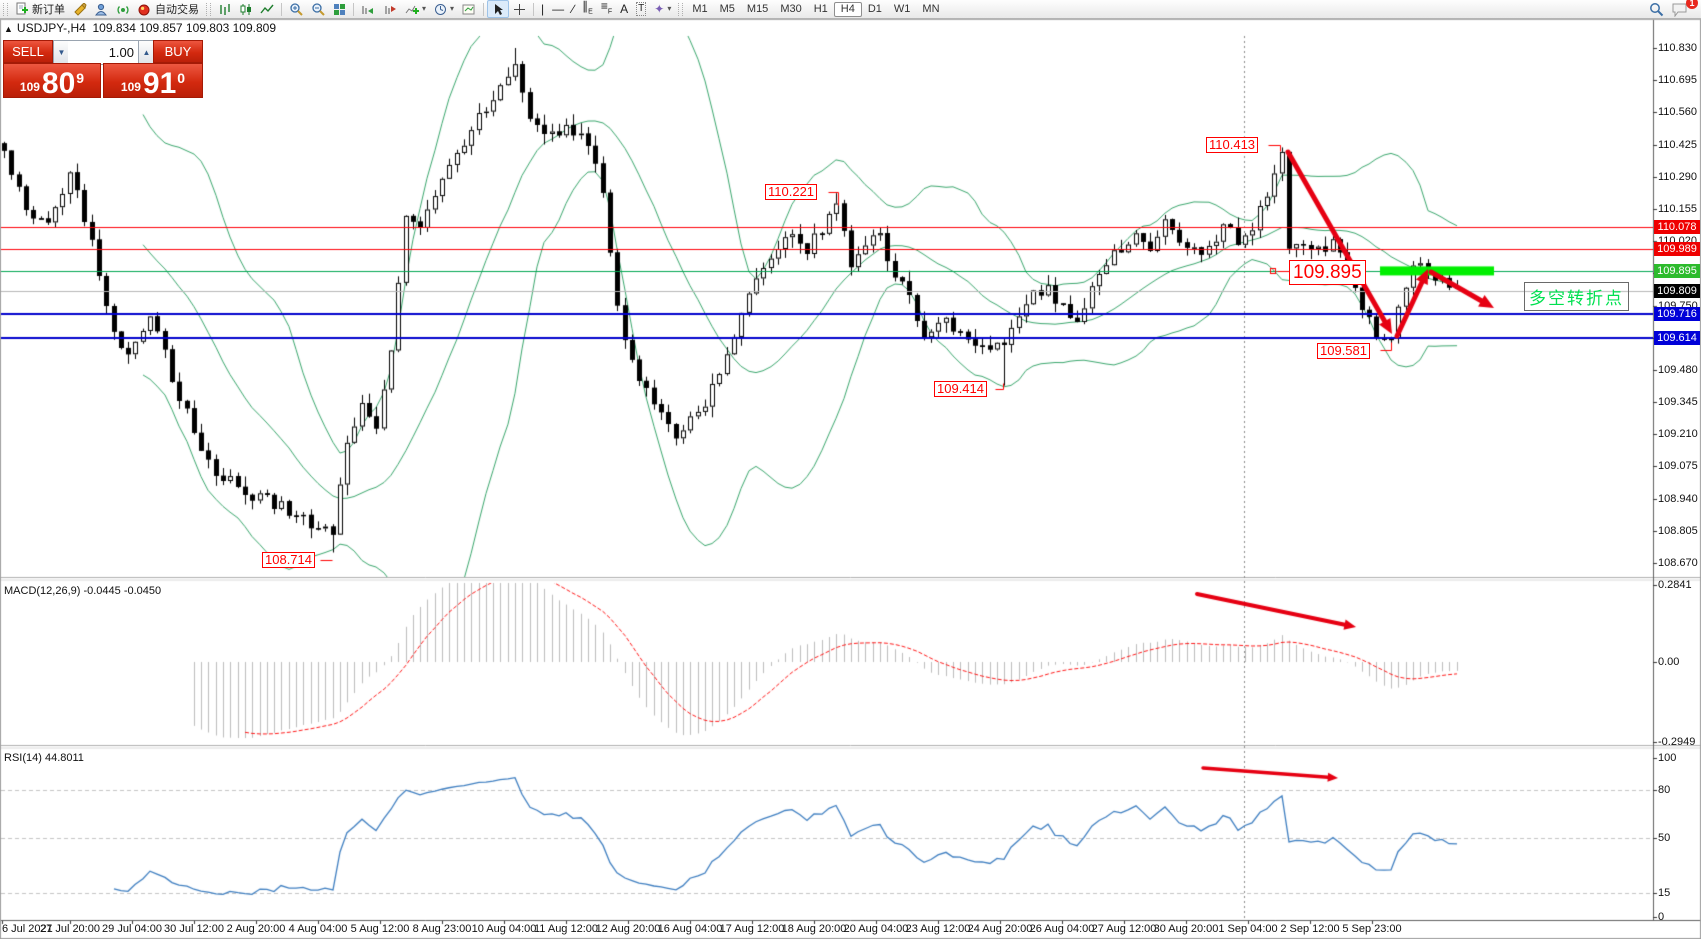 This screenshot has height=939, width=1701. Describe the element at coordinates (83, 591) in the screenshot. I see `macd-header: MACD(12,26,9) -0.0445 -0.0450` at that location.